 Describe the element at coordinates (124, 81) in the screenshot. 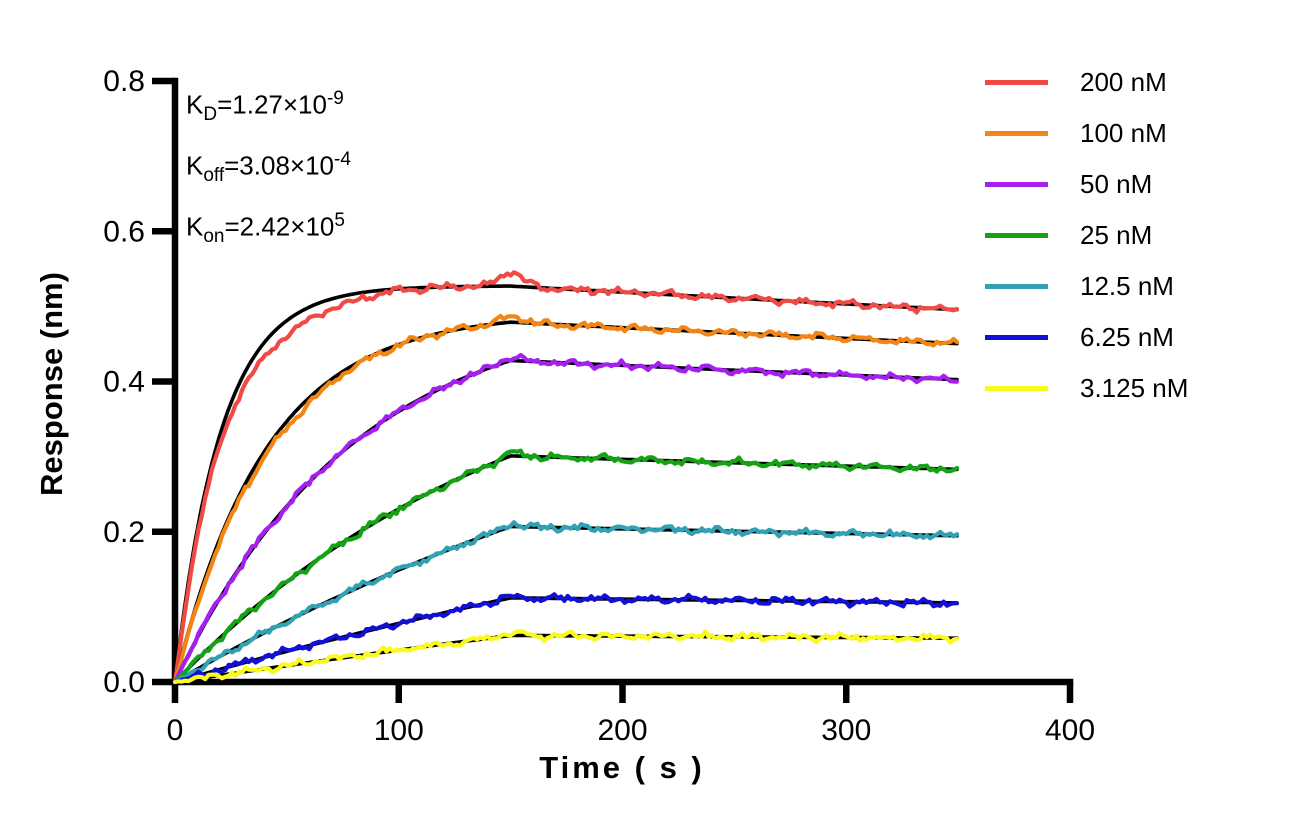

I see `y-tick-label: 0.8` at that location.